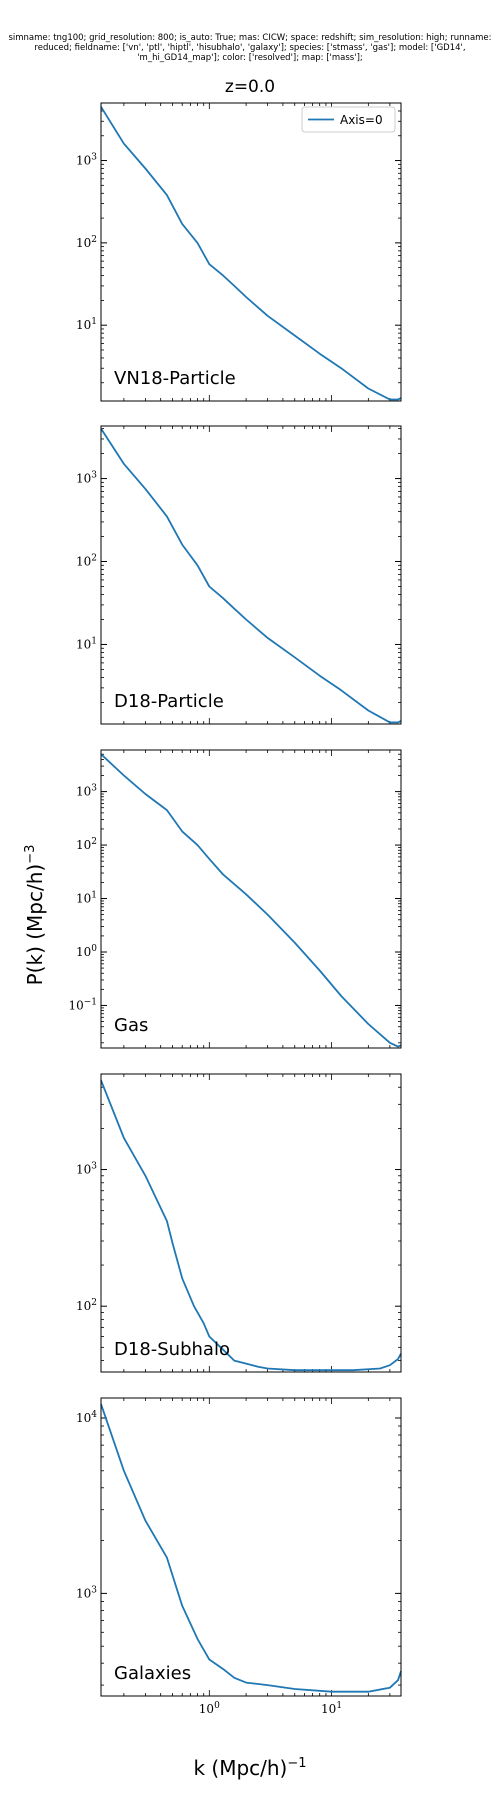 The image size is (500, 1800). I want to click on y-tick-label: 10⁴, so click(86, 1417).